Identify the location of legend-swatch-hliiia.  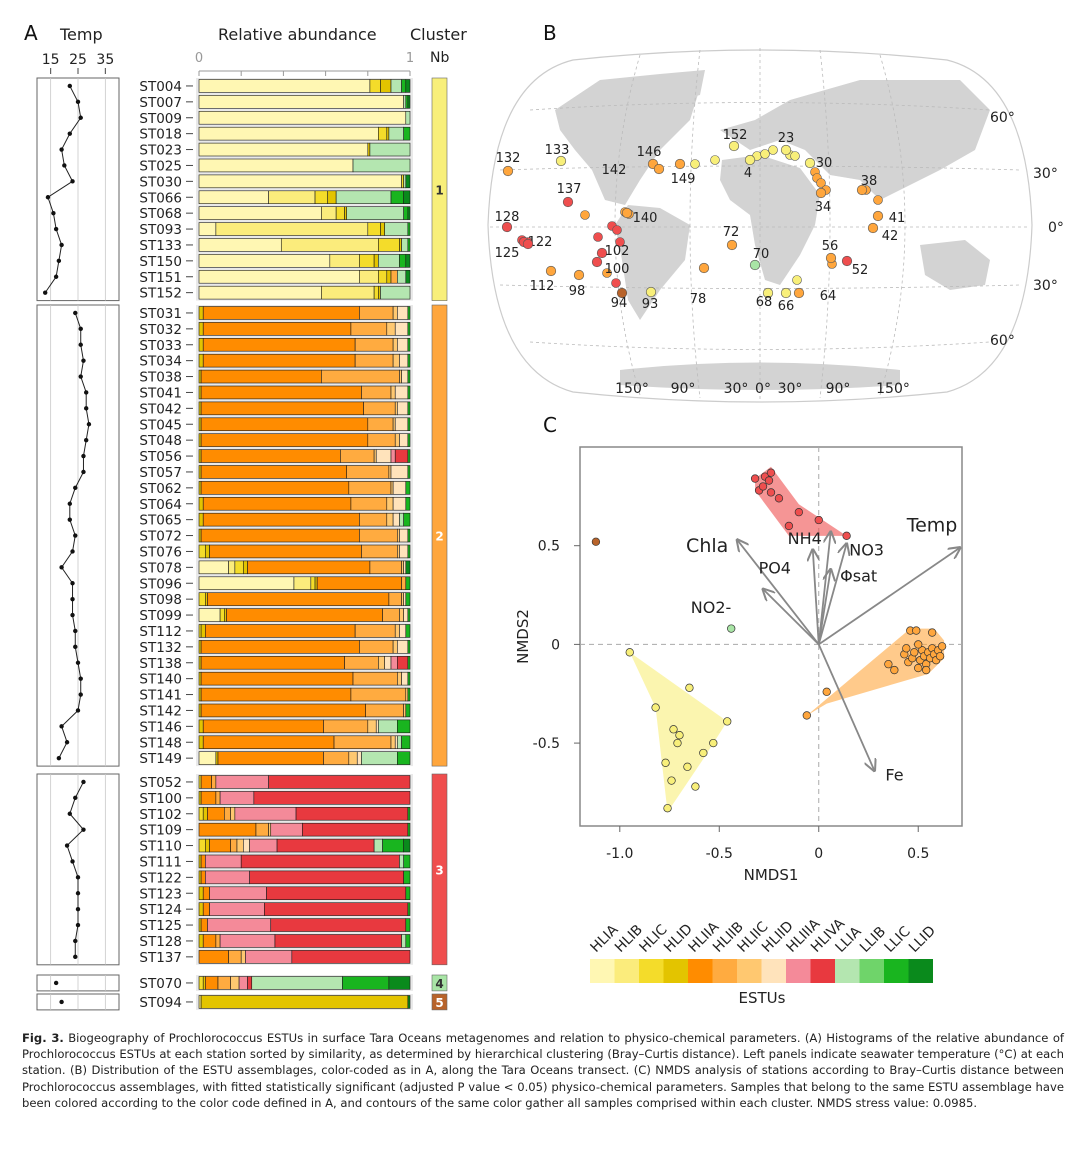
(798, 971).